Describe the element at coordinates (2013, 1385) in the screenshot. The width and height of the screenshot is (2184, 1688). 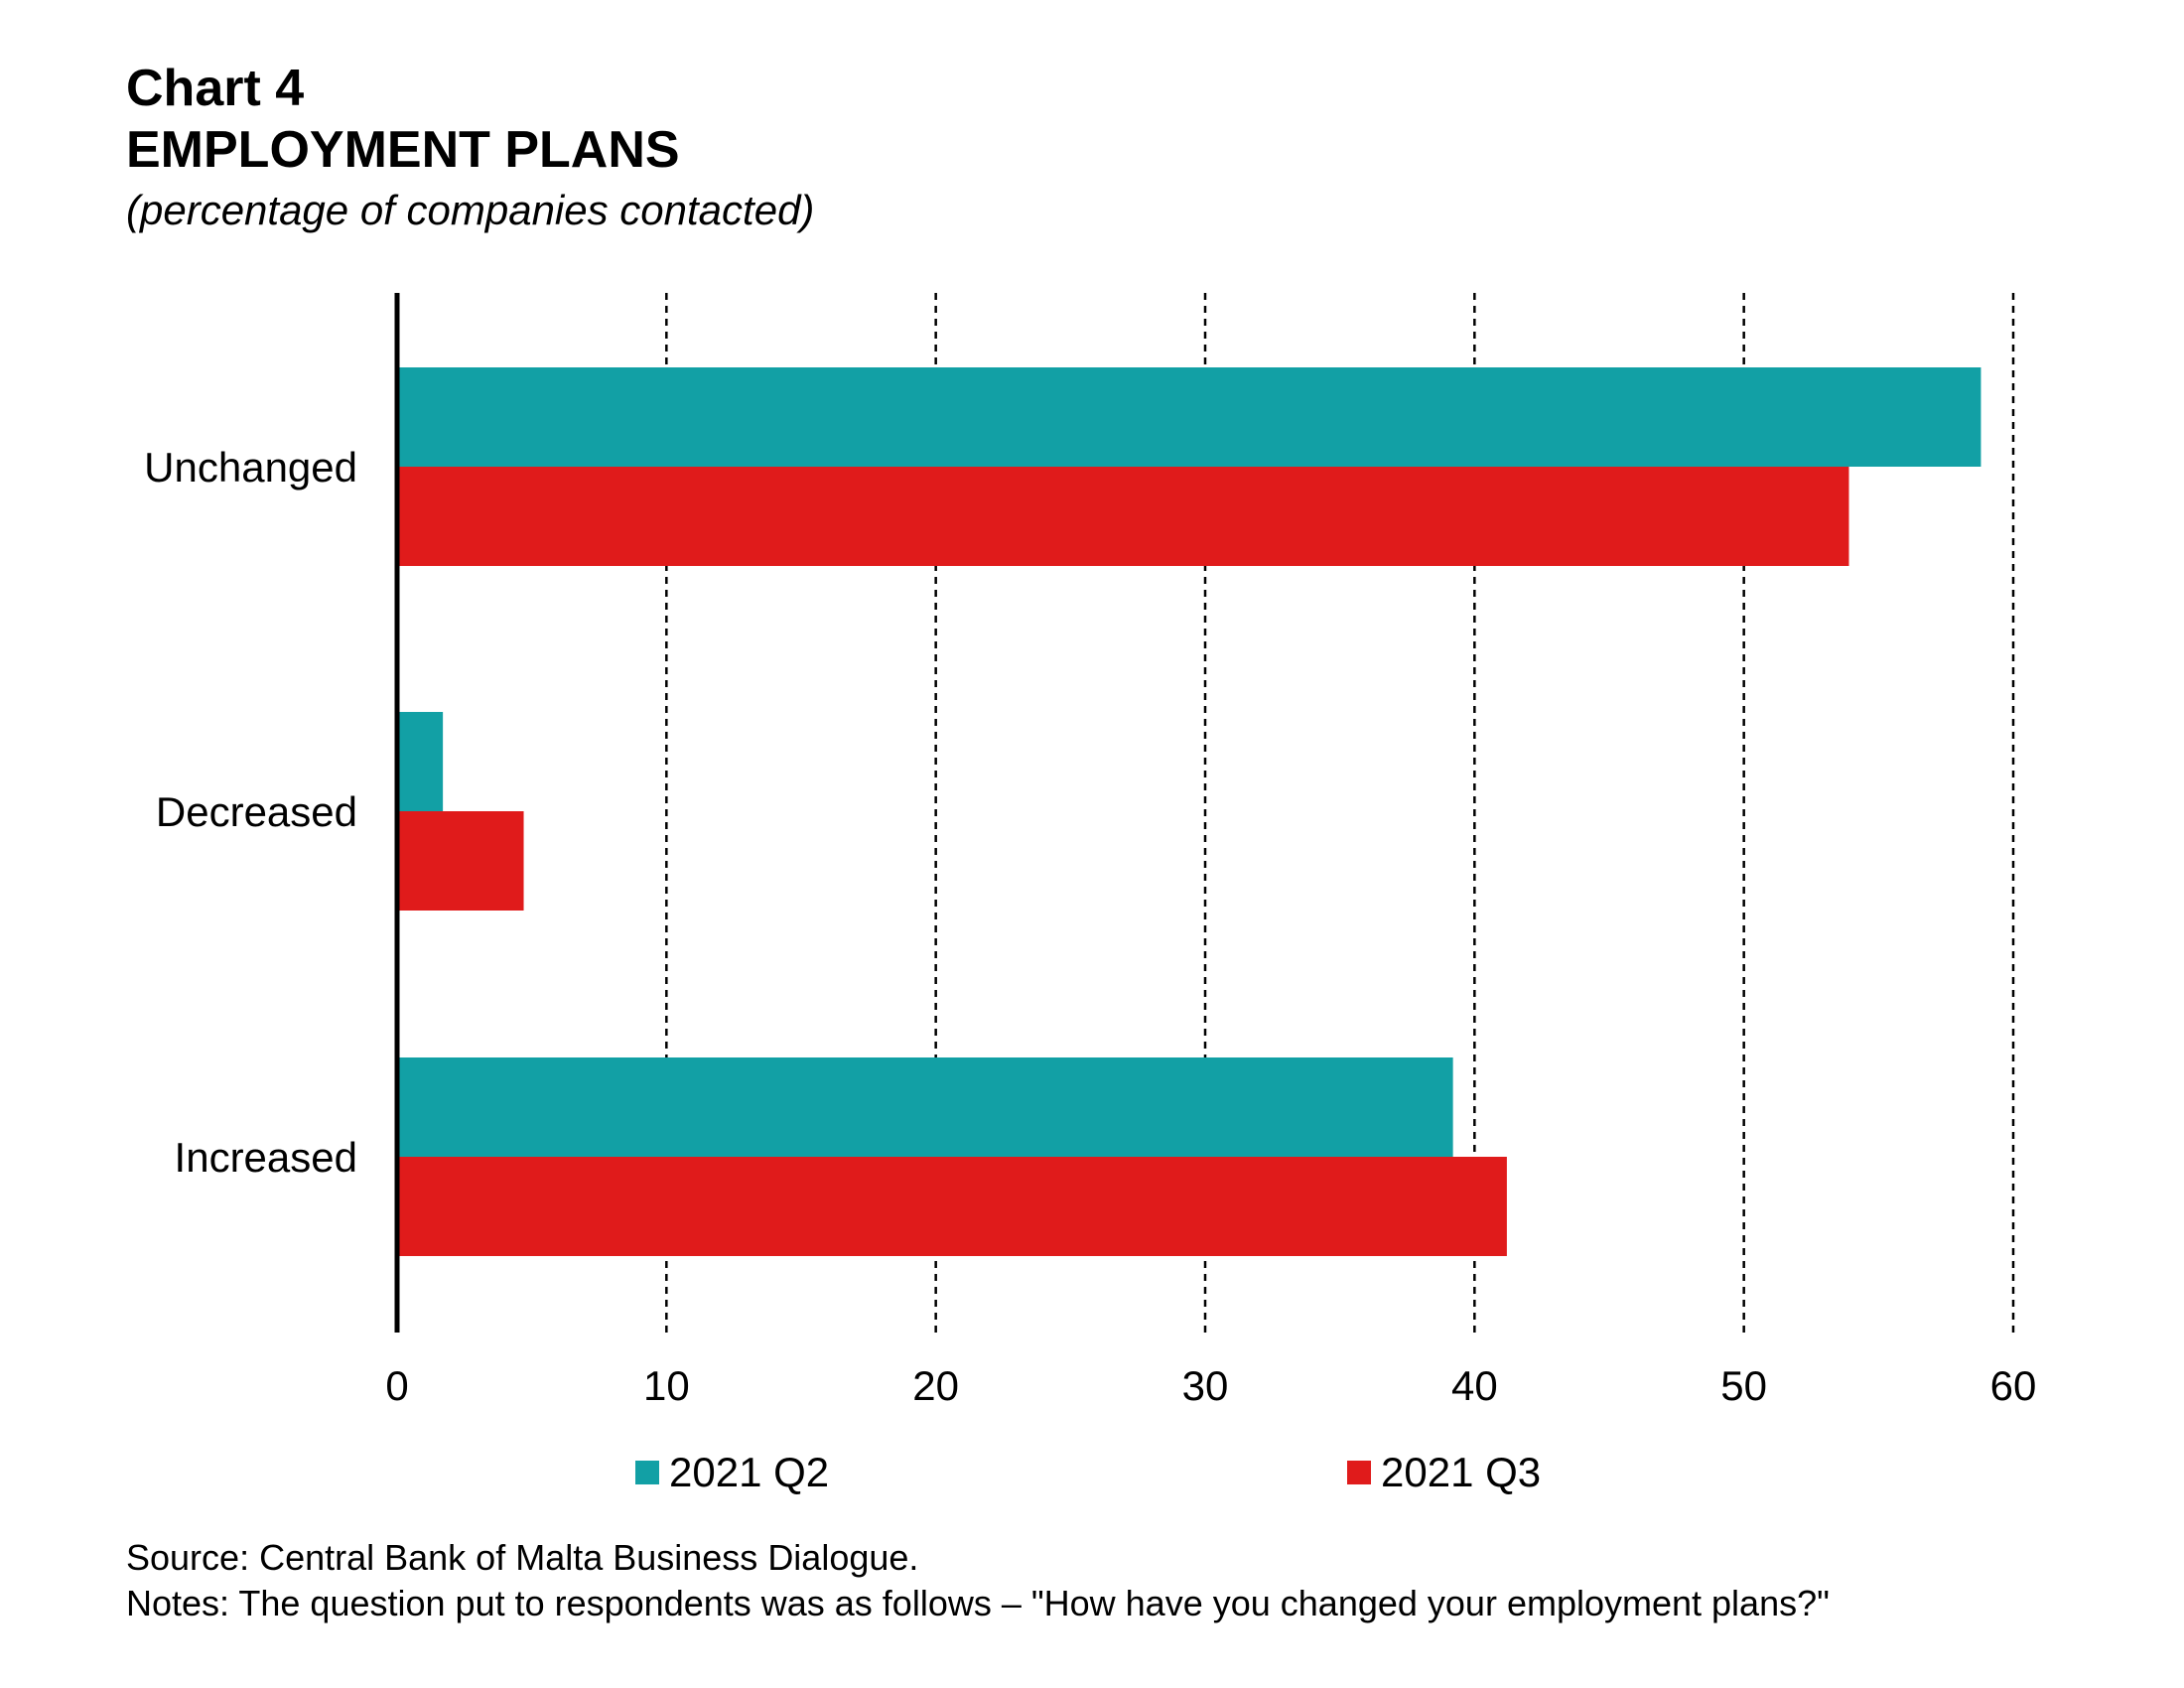
I see `x-tick-label-60: 60` at that location.